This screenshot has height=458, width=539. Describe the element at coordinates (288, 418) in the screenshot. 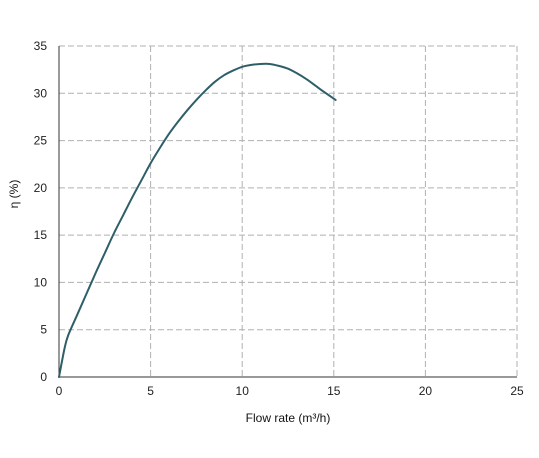

I see `x-axis-title: Flow rate (m³/h)` at that location.